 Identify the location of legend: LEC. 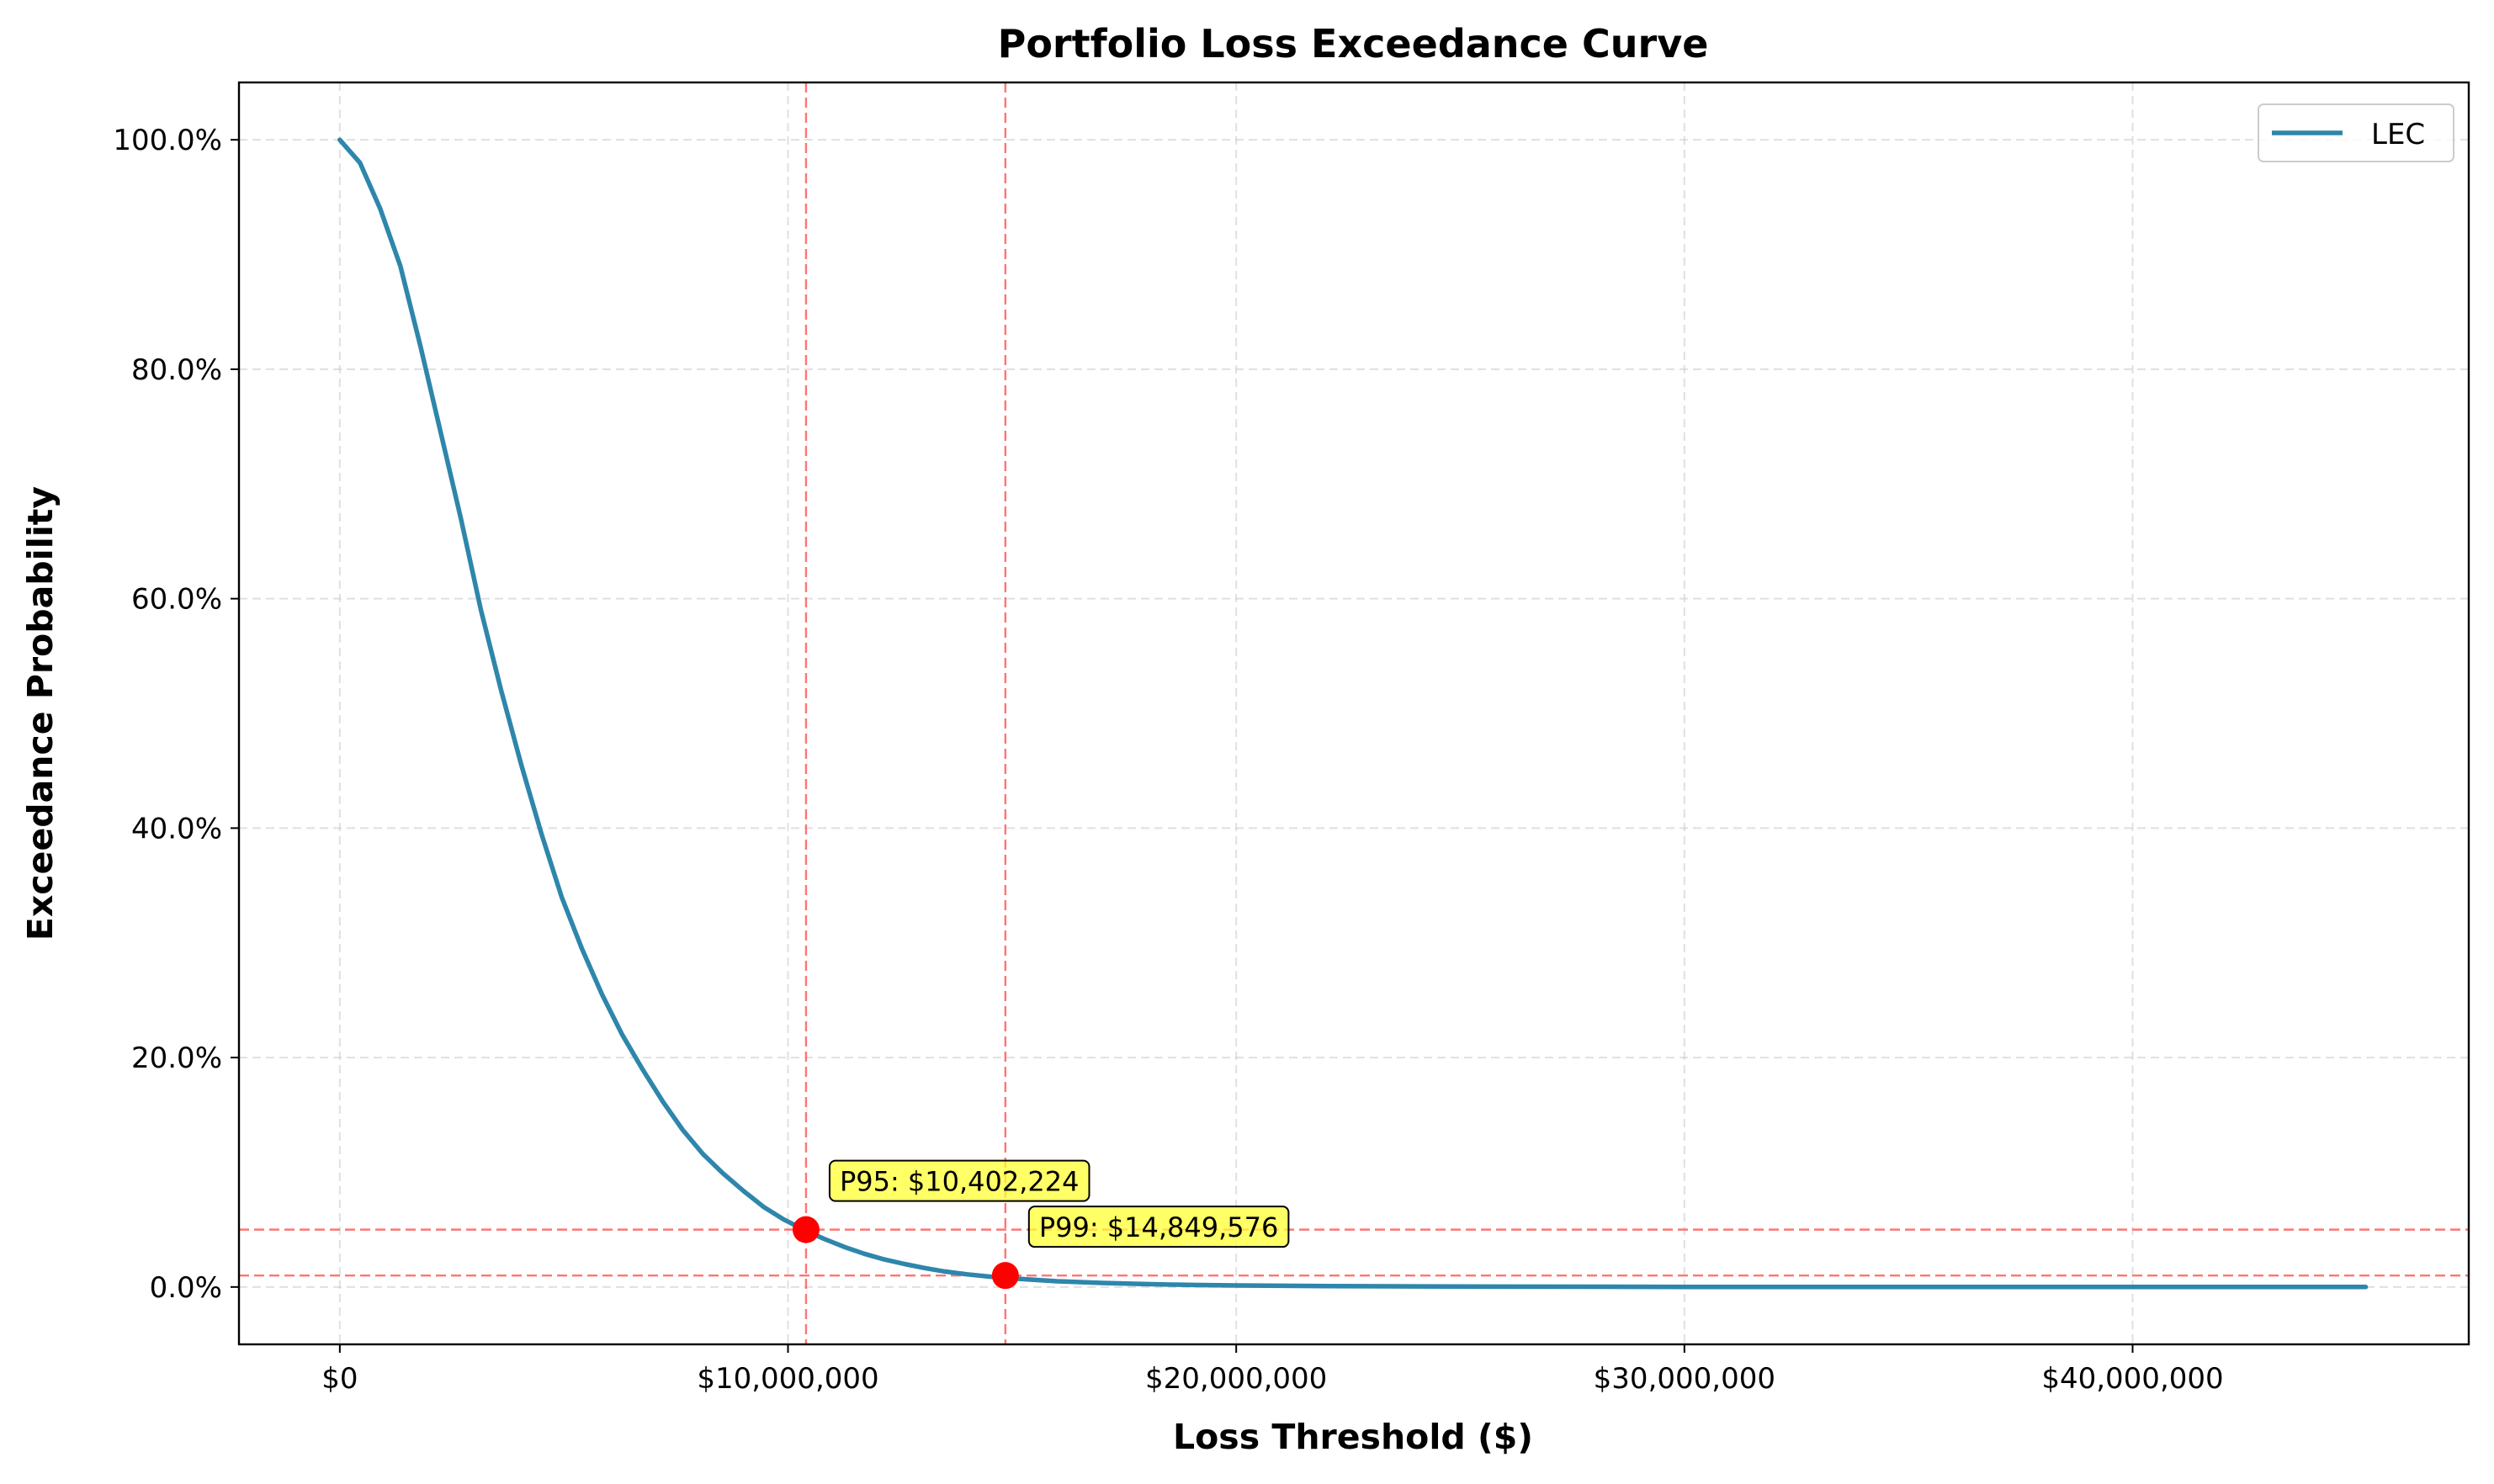
(2356, 132).